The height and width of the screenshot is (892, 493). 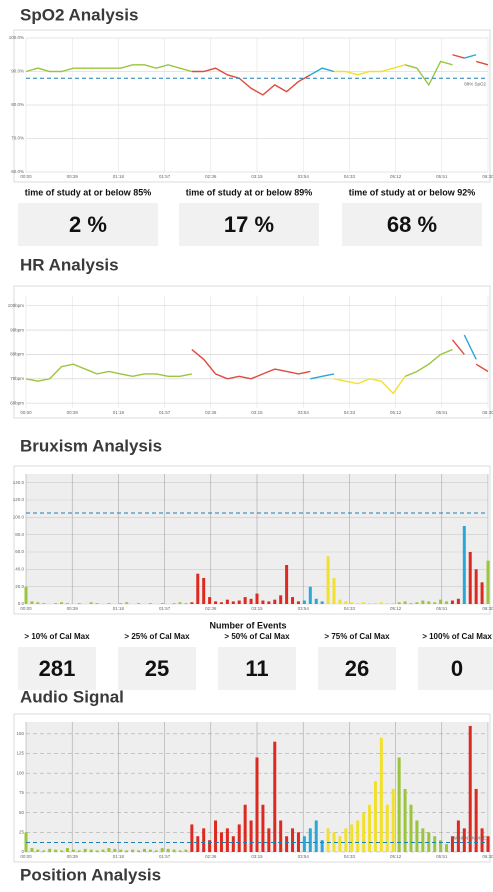 I want to click on y-tick-label: 70bpm, so click(x=17, y=378).